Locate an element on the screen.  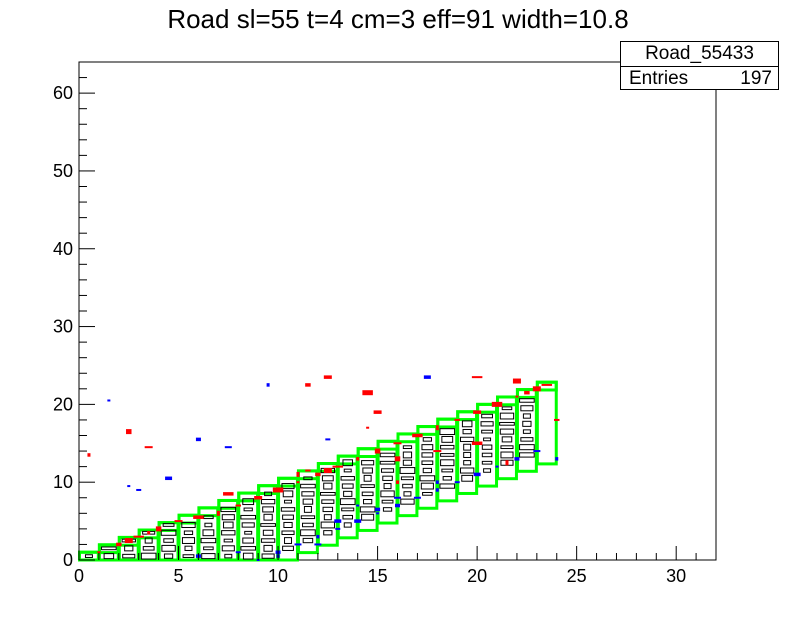
y-tick-label: 40 is located at coordinates (63, 249).